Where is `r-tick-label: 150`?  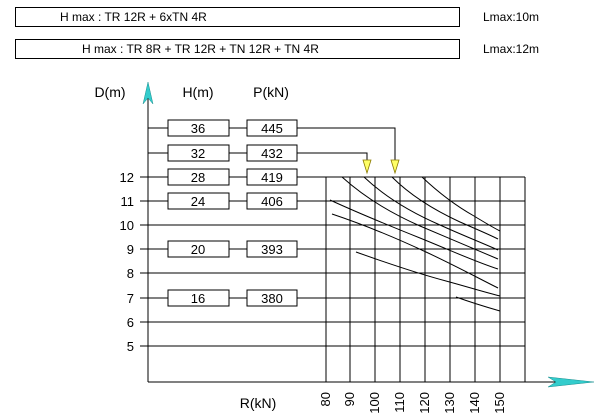
r-tick-label: 150 is located at coordinates (499, 403).